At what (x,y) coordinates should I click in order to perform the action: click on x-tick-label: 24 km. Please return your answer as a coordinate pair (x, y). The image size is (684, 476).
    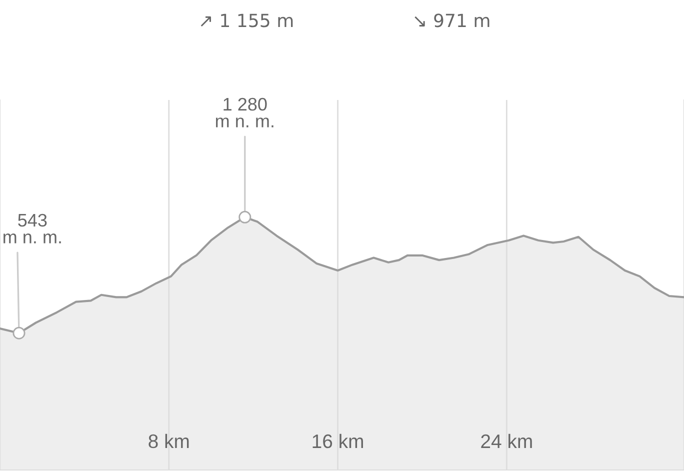
    Looking at the image, I should click on (506, 441).